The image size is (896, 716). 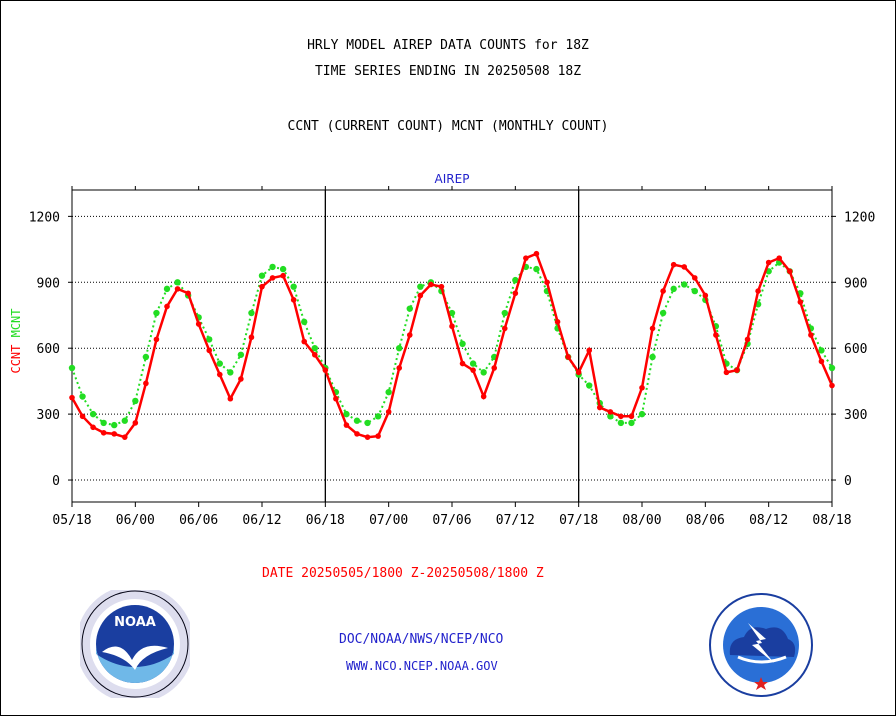 I want to click on x-tick-label: 08/12, so click(x=768, y=520).